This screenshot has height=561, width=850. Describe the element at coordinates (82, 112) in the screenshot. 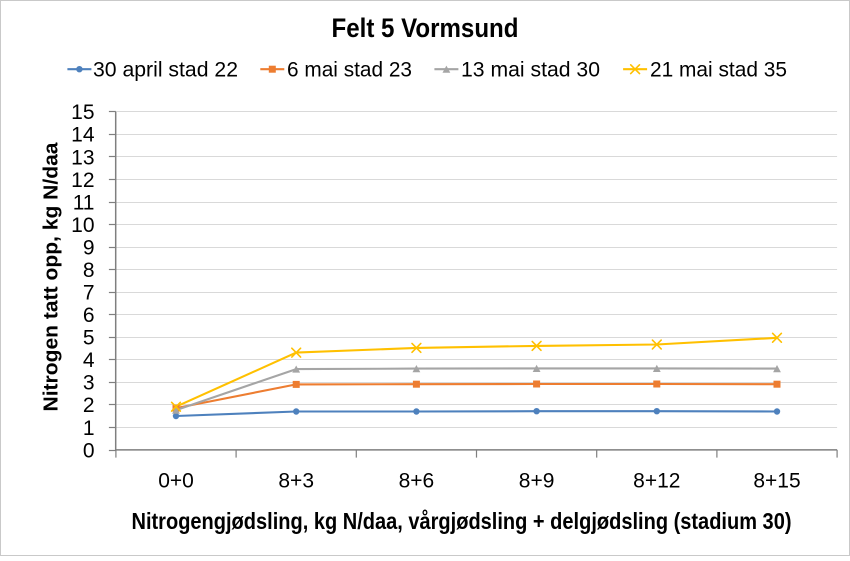

I see `svg-text: 15` at that location.